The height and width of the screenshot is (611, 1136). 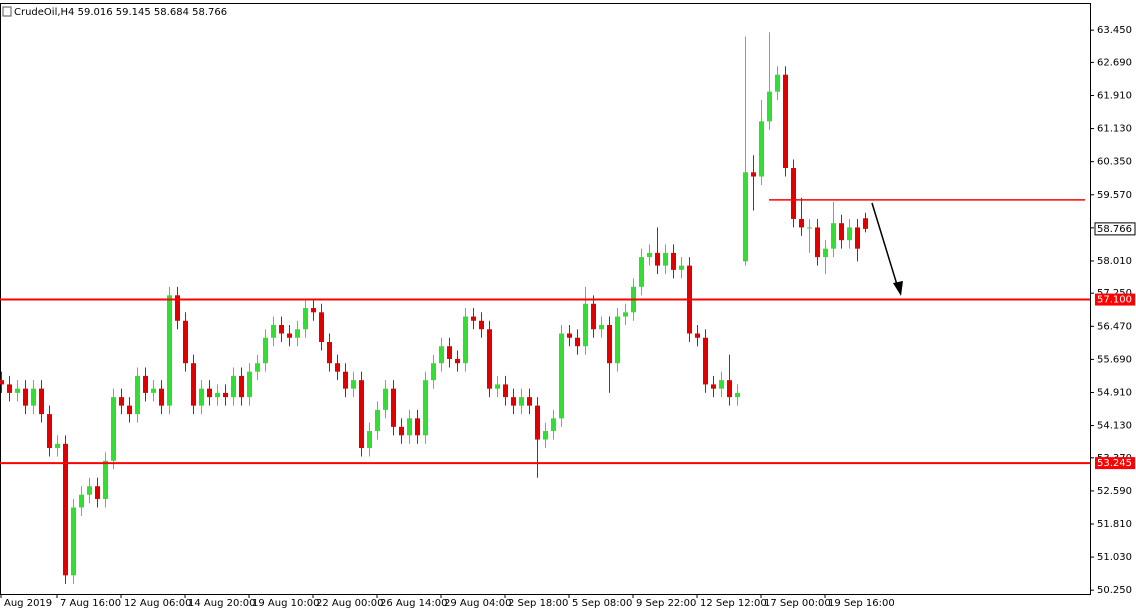 What do you see at coordinates (1114, 590) in the screenshot?
I see `y-tick-label: 50.250` at bounding box center [1114, 590].